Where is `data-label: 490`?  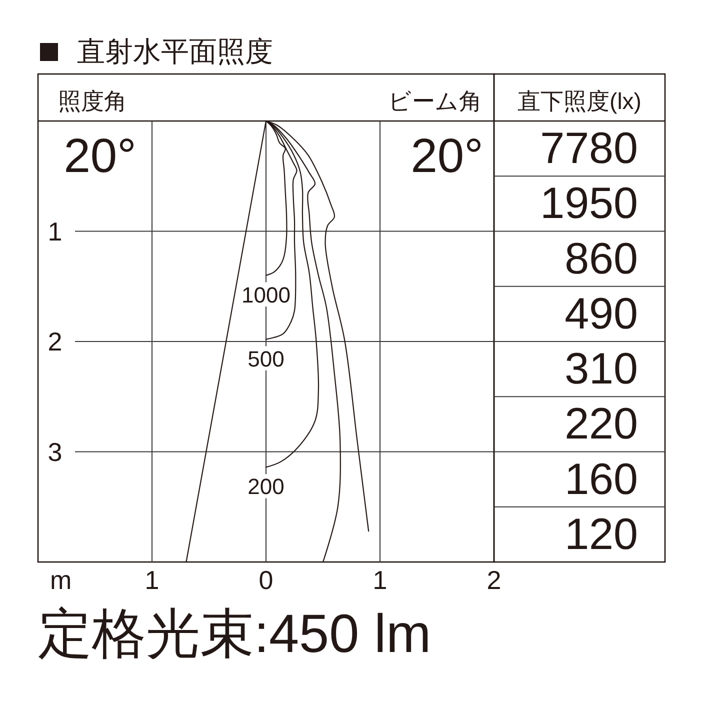
data-label: 490 is located at coordinates (601, 313).